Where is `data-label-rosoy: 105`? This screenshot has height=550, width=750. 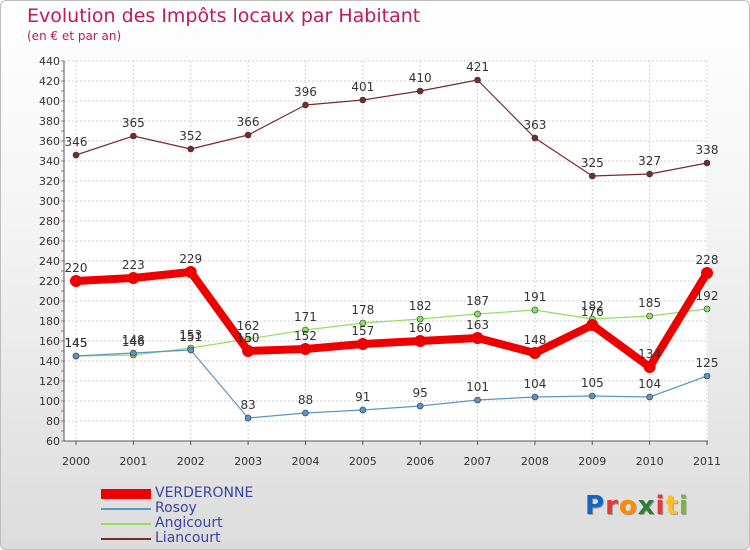 data-label-rosoy: 105 is located at coordinates (592, 383).